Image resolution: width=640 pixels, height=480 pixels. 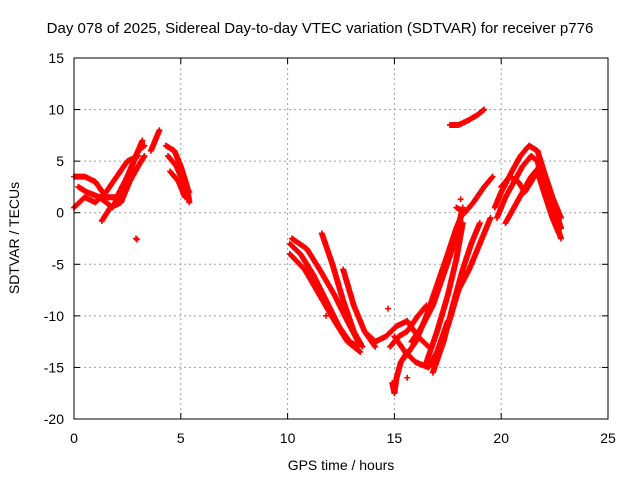 I want to click on x-tick-label: 25, so click(x=608, y=438).